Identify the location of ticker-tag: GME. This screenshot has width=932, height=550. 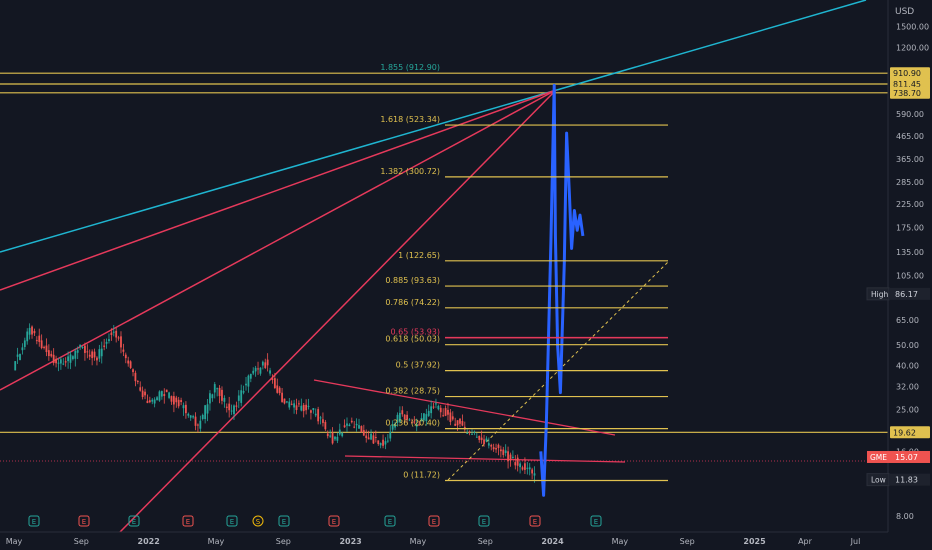
(878, 457).